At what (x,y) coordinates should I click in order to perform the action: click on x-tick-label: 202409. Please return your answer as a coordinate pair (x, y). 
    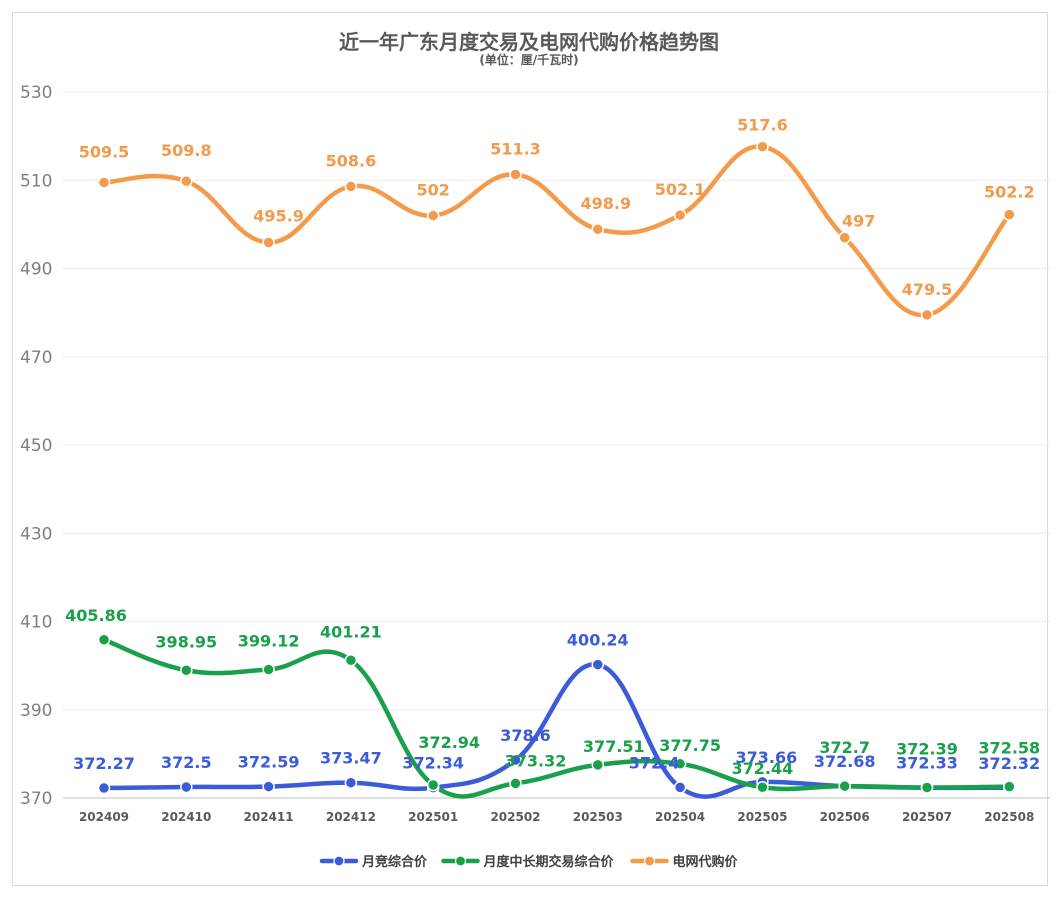
    Looking at the image, I should click on (104, 817).